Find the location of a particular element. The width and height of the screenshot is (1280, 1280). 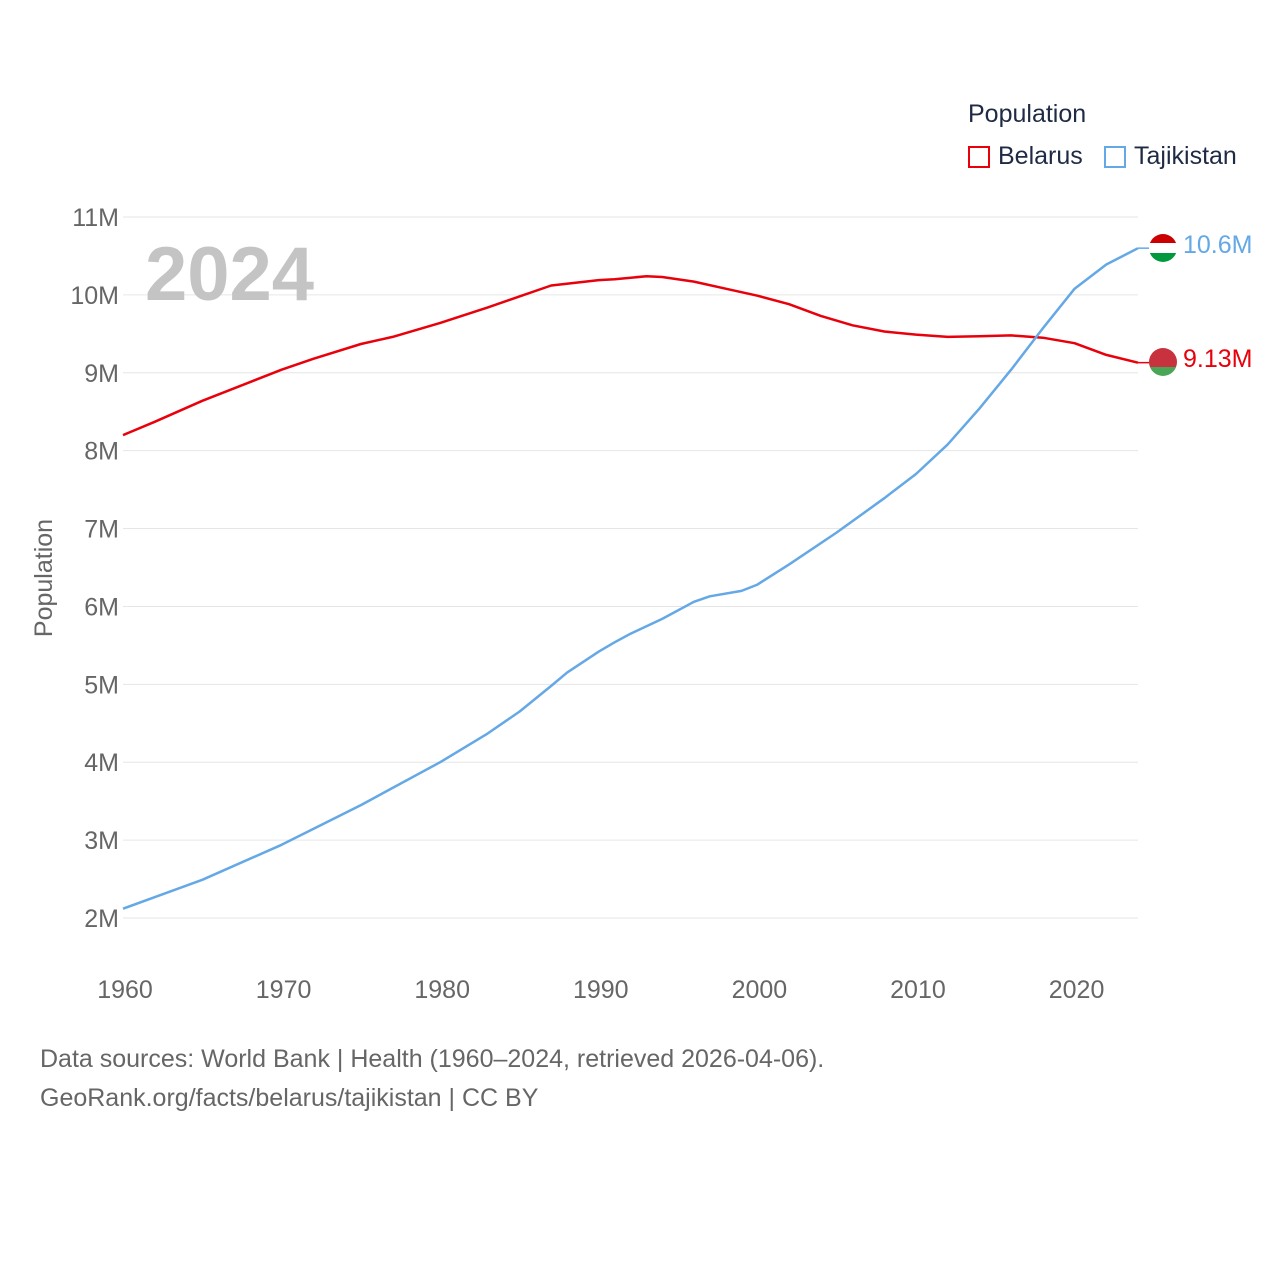

y-axis-ticks: 2M 3M 4M 5M 6M 7M 8M 9M 10M 11M is located at coordinates (94, 568).